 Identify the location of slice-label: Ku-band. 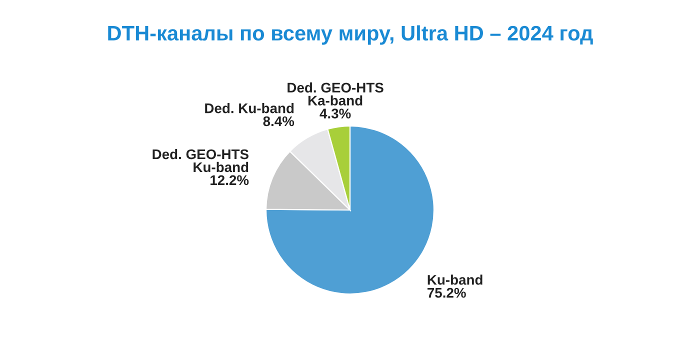
(455, 279).